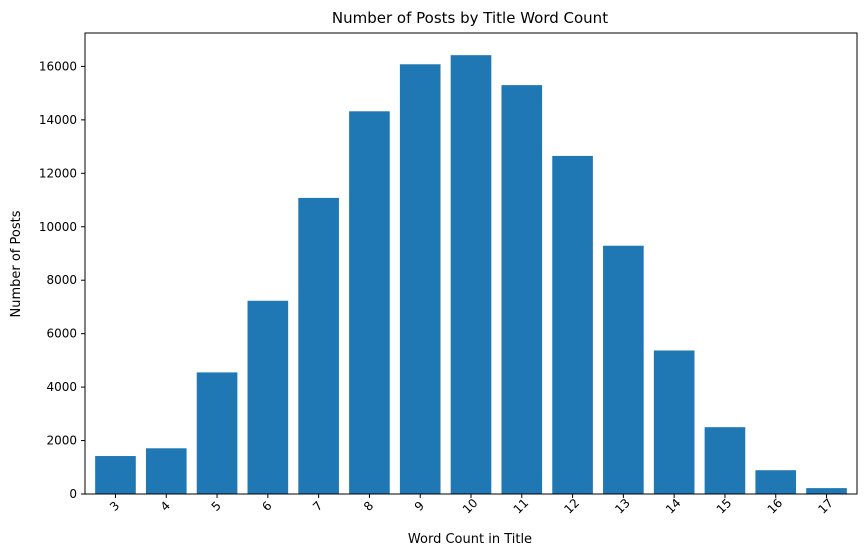 The height and width of the screenshot is (560, 868). What do you see at coordinates (571, 506) in the screenshot?
I see `x-tick-label: 12` at bounding box center [571, 506].